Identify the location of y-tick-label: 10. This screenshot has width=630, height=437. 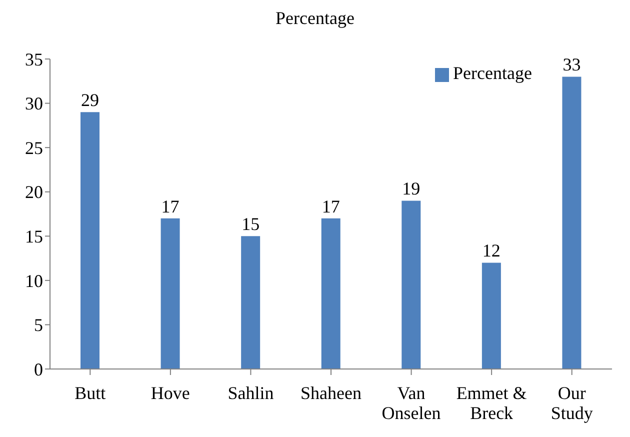
(34, 280).